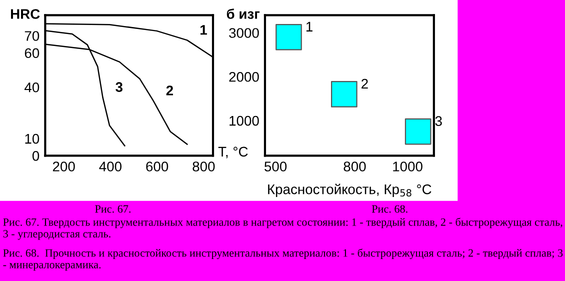 The height and width of the screenshot is (281, 565). Describe the element at coordinates (110, 167) in the screenshot. I see `x-tick-label: 400` at that location.